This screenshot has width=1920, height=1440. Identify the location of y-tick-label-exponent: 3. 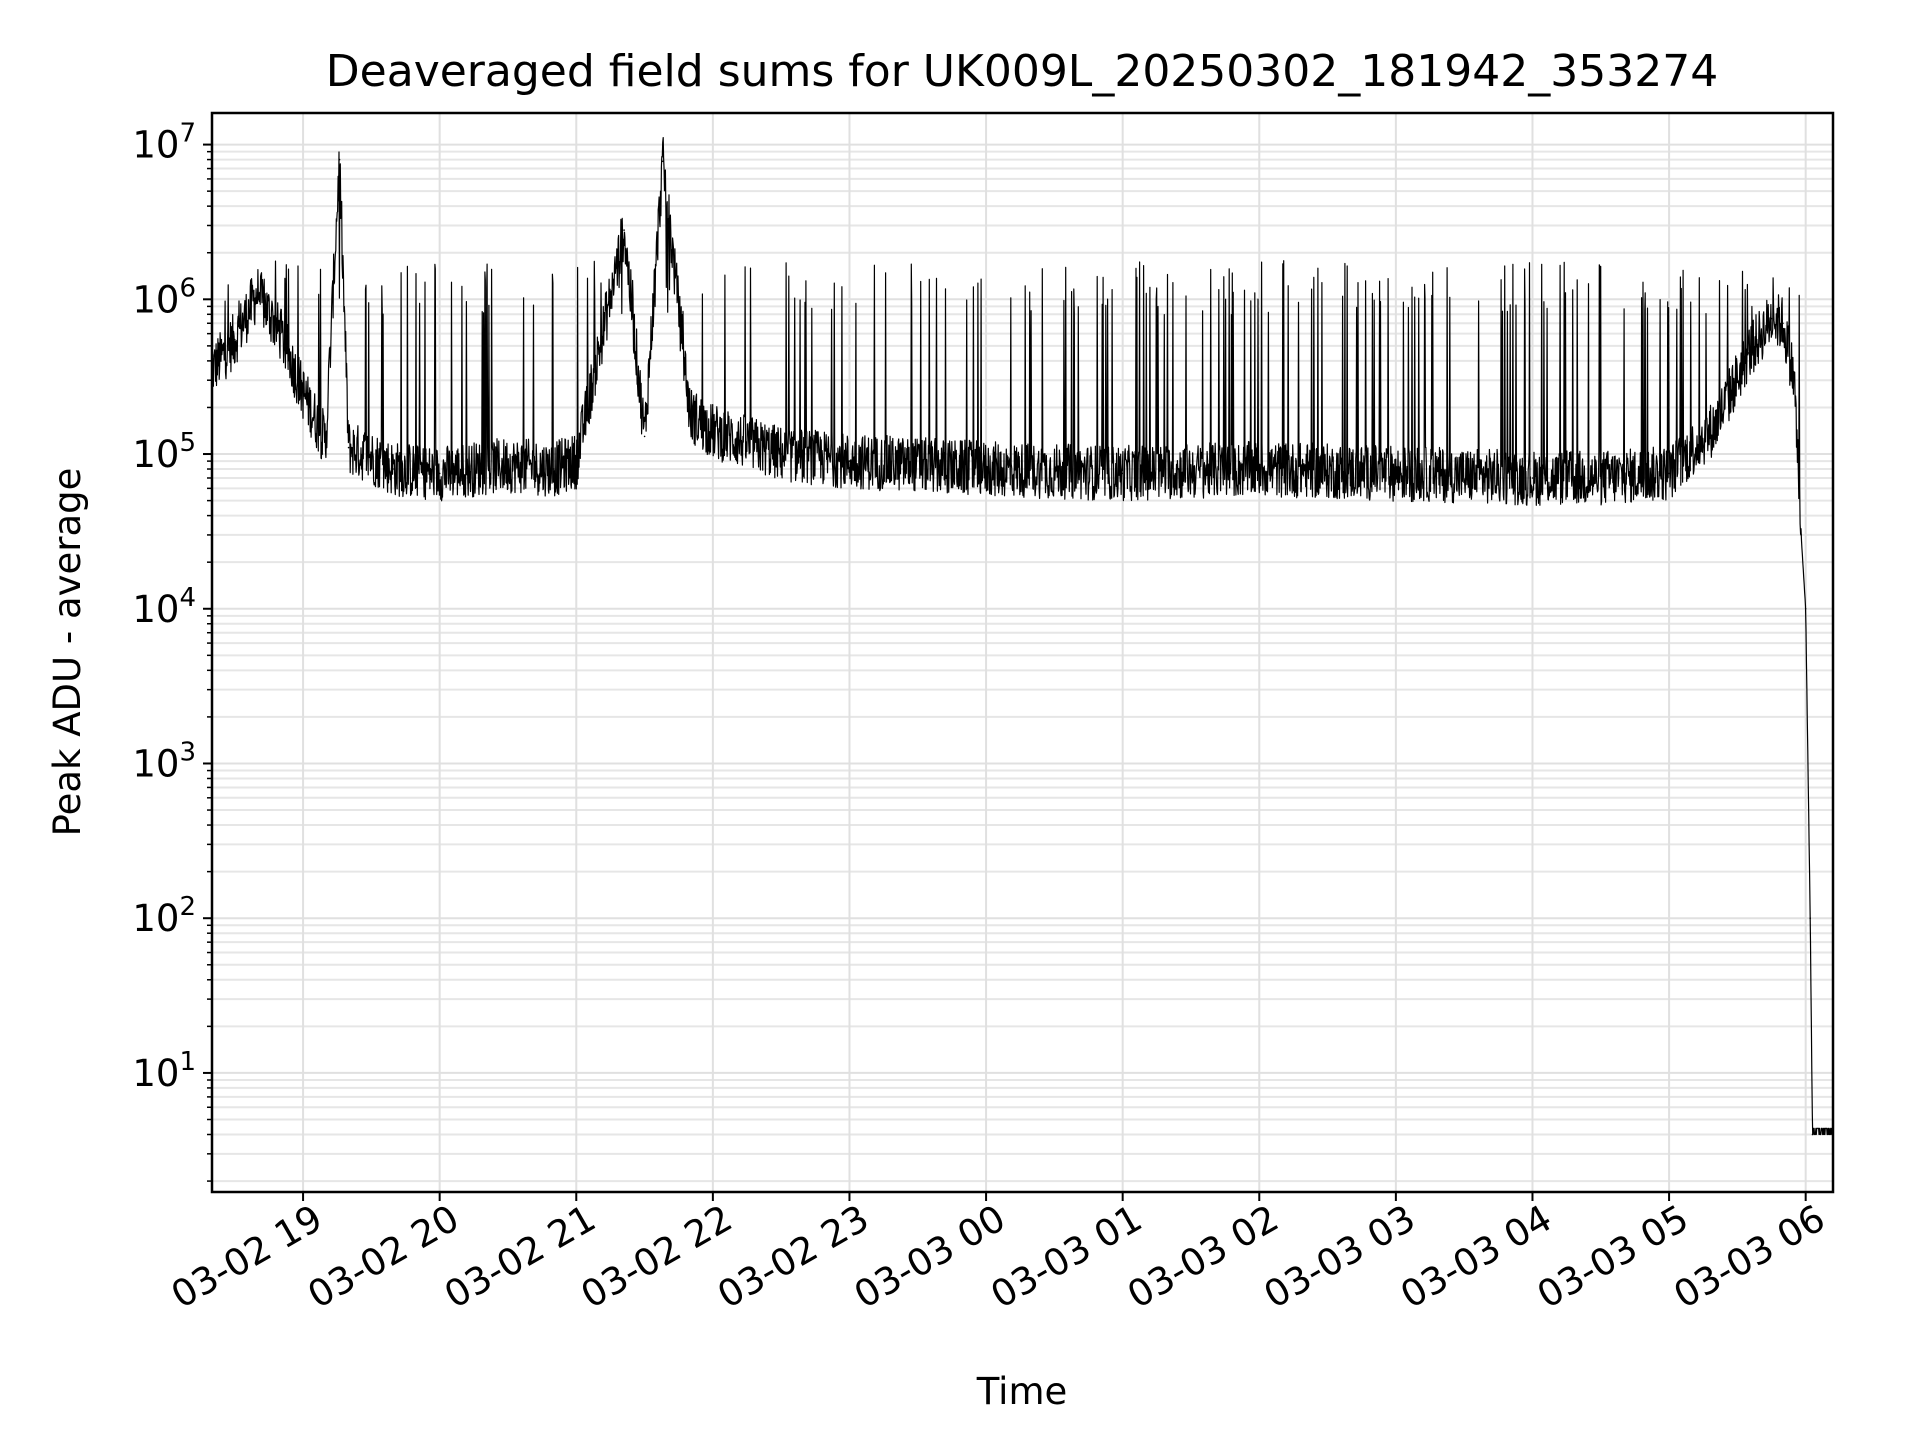
(187, 752).